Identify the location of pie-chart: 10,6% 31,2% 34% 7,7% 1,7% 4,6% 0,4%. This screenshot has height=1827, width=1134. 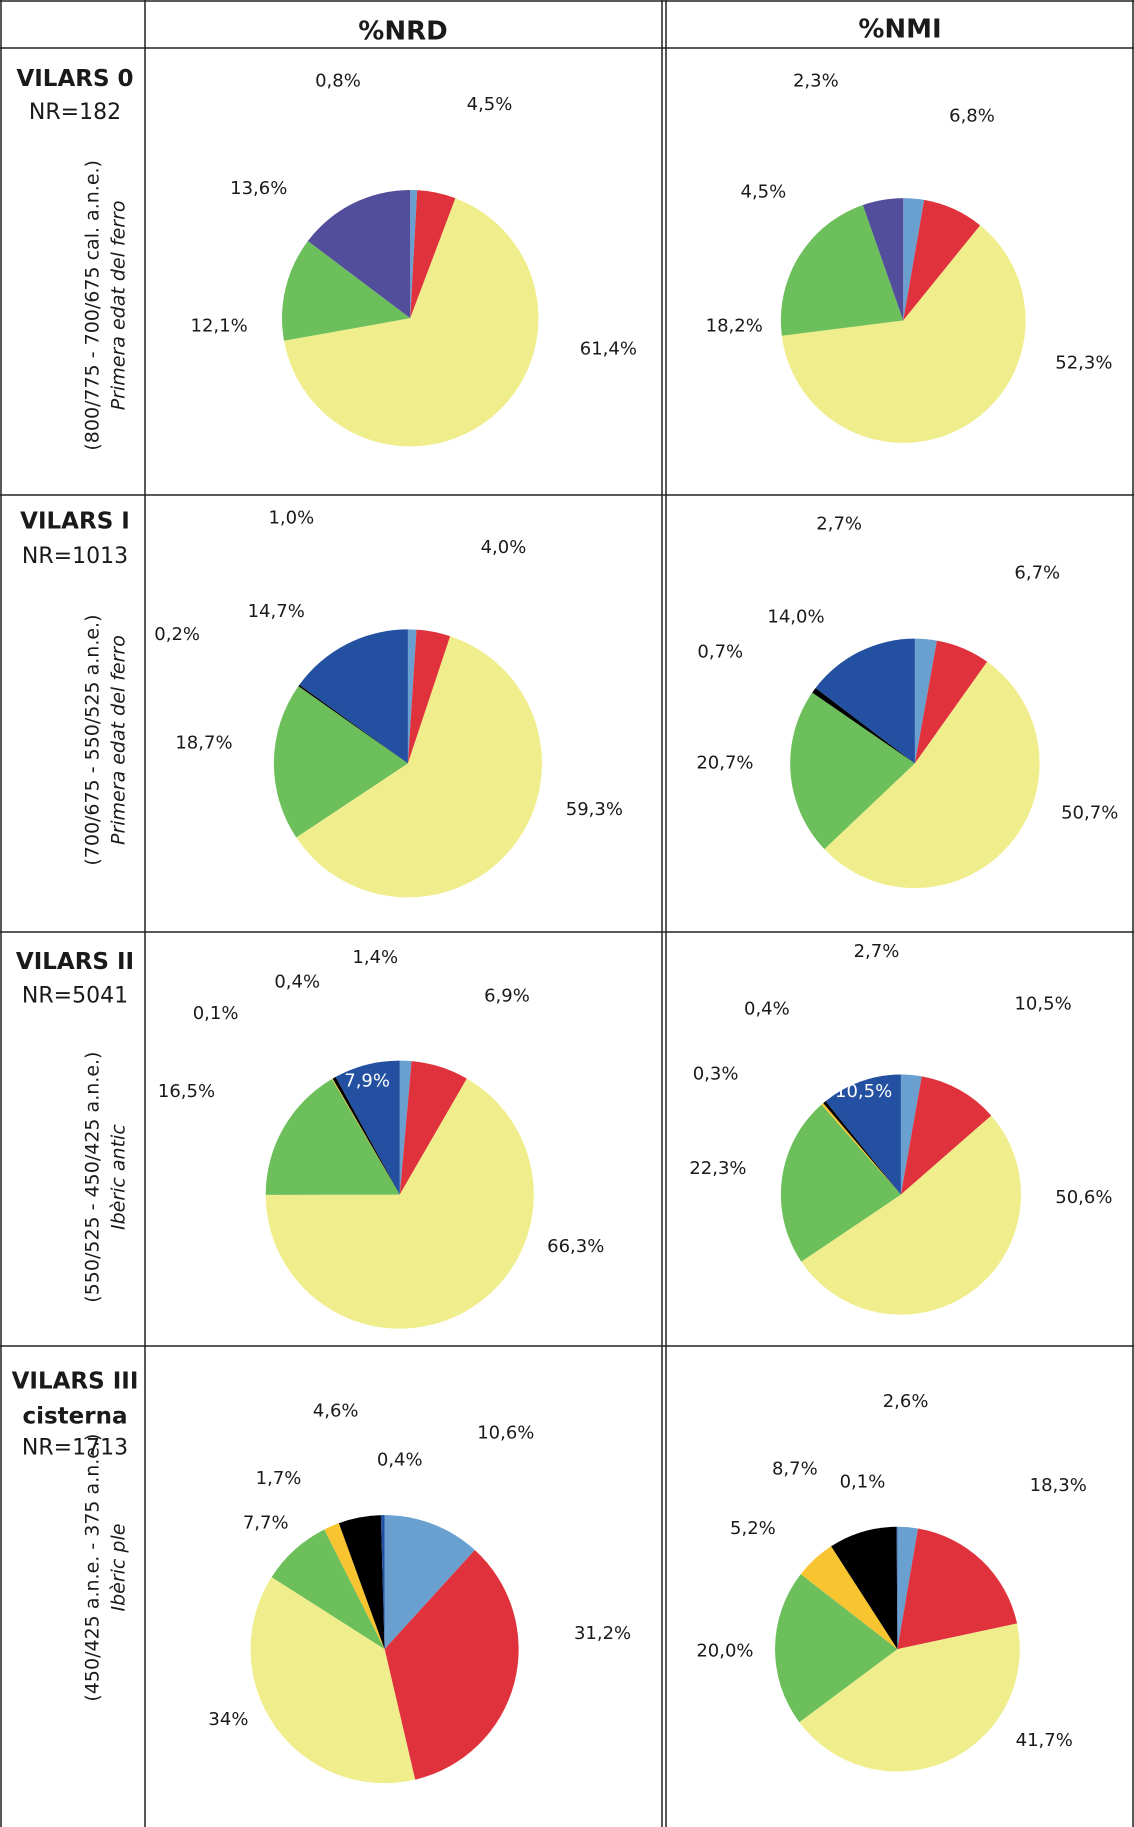
(419, 1592).